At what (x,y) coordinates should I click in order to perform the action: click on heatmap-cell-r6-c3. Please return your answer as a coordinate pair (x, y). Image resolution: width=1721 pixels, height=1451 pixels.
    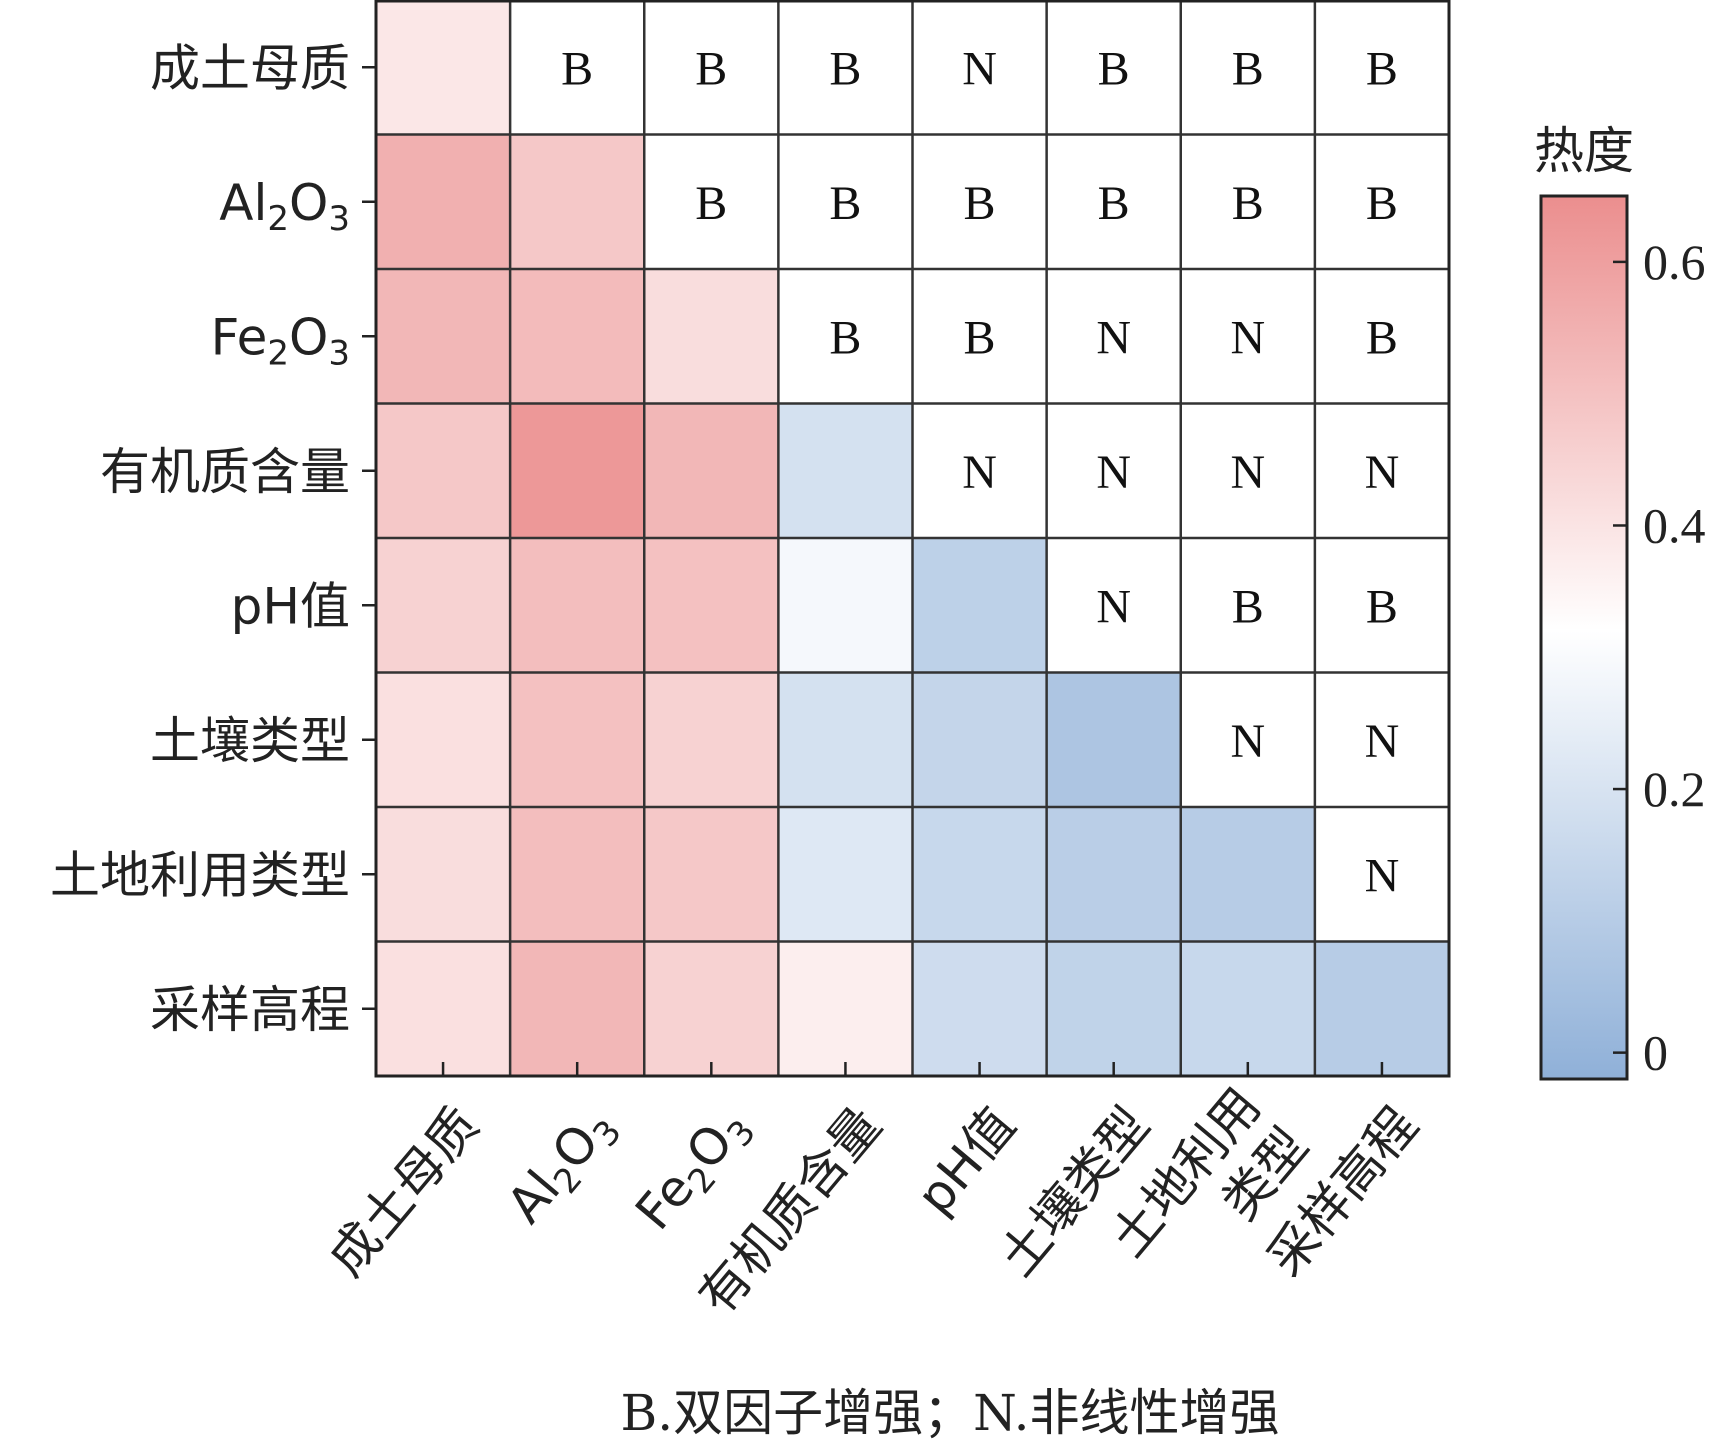
    Looking at the image, I should click on (845, 874).